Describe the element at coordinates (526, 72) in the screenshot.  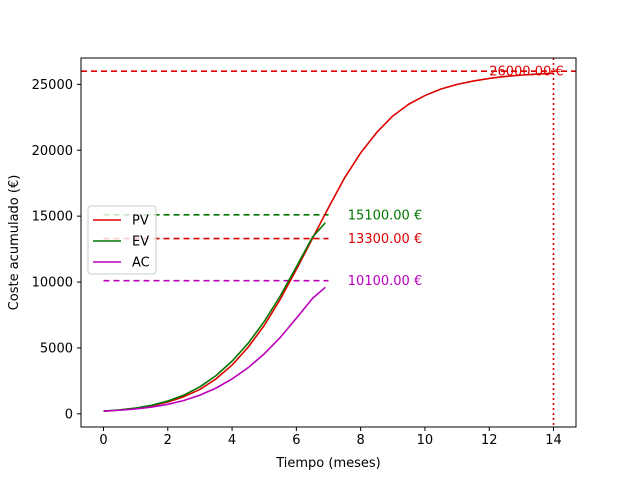
I see `value-annotation: 26000.00 €` at that location.